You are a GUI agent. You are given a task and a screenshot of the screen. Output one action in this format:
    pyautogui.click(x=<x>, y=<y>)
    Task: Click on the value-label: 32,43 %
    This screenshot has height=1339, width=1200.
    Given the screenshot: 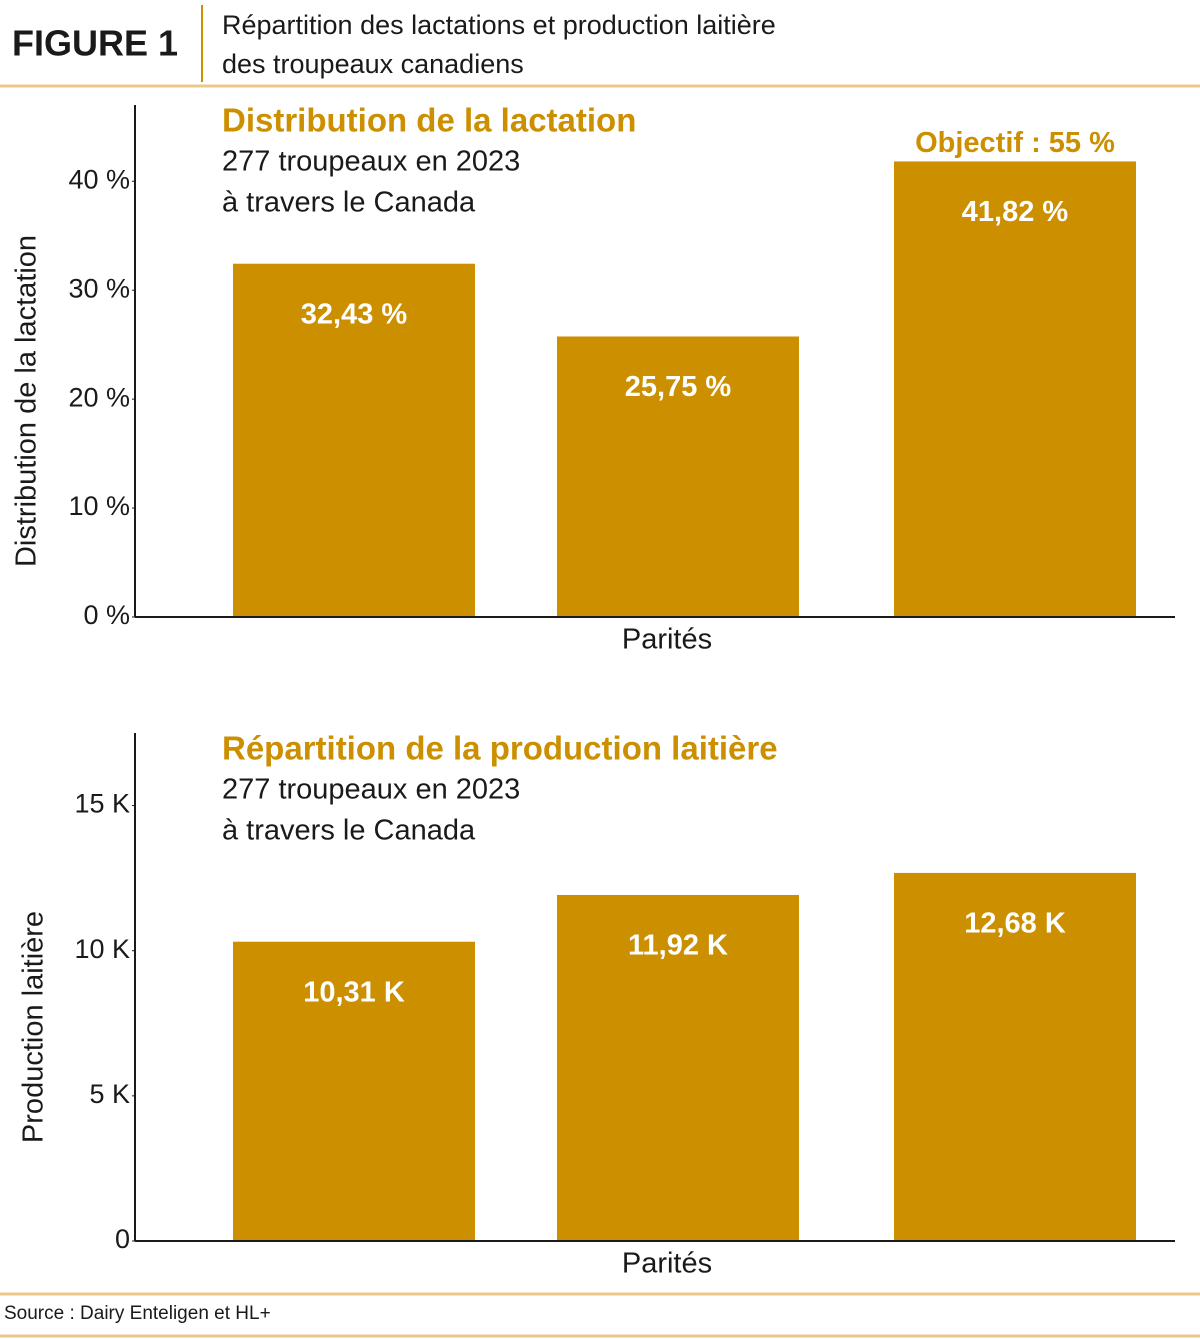 What is the action you would take?
    pyautogui.click(x=354, y=314)
    